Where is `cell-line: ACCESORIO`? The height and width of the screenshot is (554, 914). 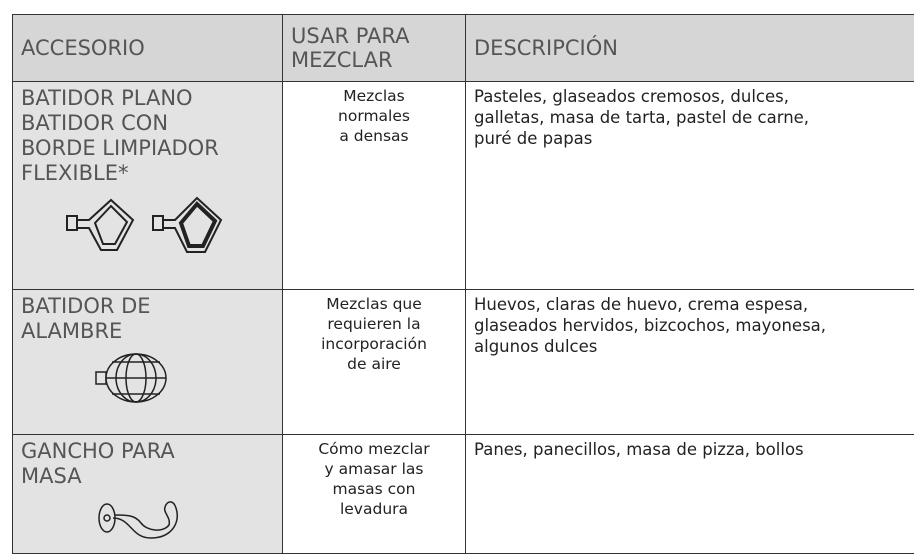 cell-line: ACCESORIO is located at coordinates (147, 48).